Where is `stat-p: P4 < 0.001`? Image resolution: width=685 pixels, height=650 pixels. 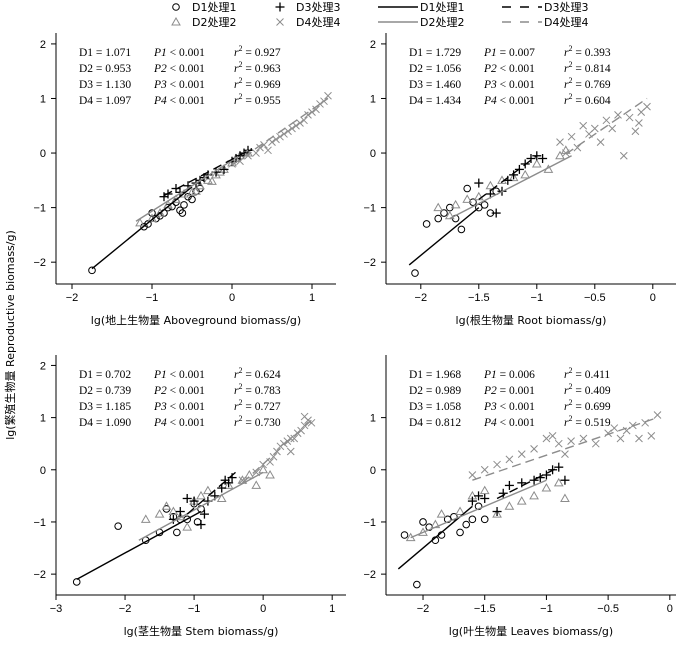
stat-p: P4 < 0.001 is located at coordinates (509, 423).